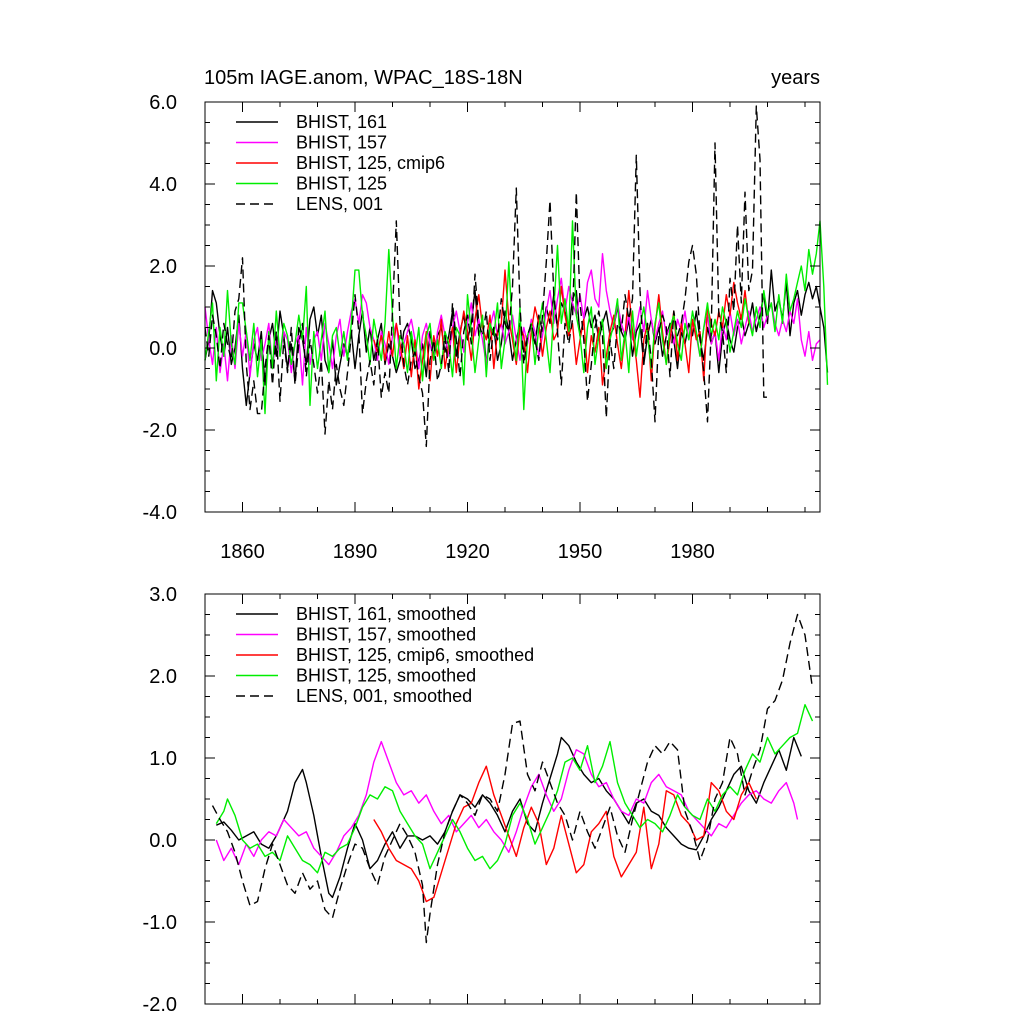  What do you see at coordinates (467, 552) in the screenshot?
I see `x-tick-label: 1920` at bounding box center [467, 552].